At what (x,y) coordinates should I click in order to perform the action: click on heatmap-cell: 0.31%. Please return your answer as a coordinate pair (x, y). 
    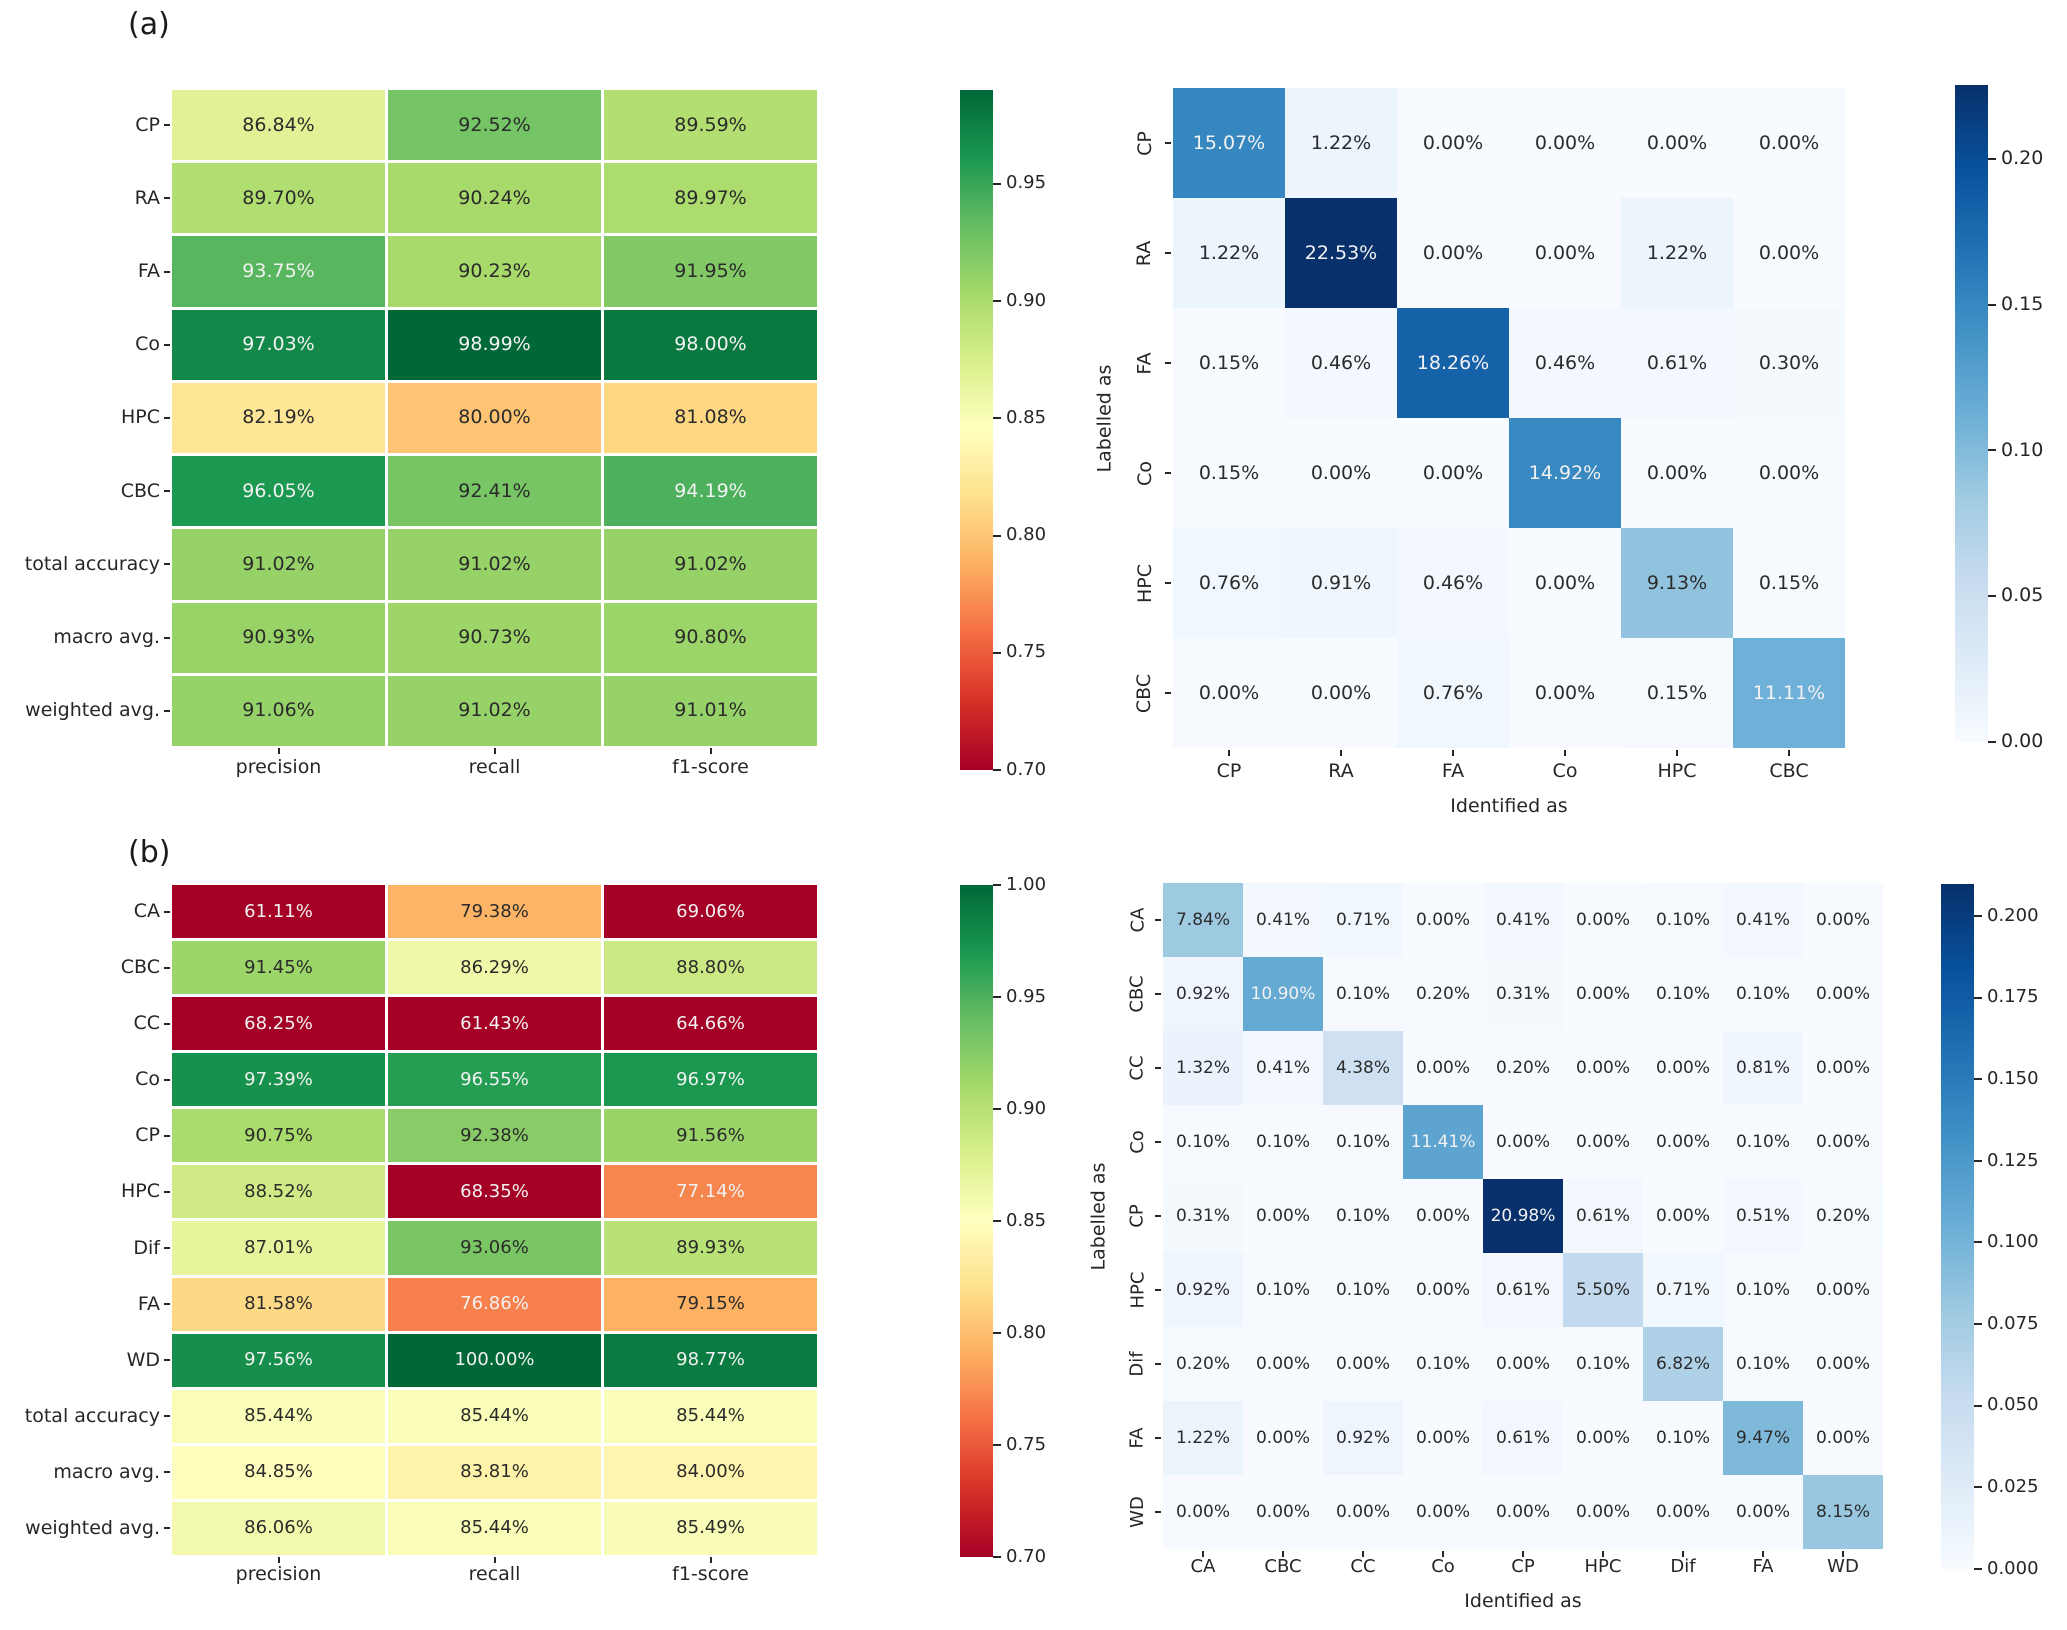
    Looking at the image, I should click on (1203, 1216).